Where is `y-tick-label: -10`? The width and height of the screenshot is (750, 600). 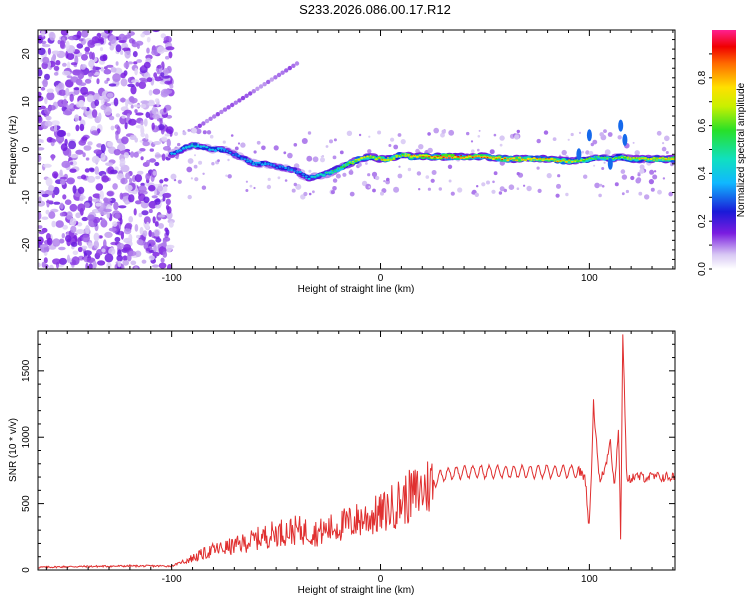
y-tick-label: -10 is located at coordinates (26, 197).